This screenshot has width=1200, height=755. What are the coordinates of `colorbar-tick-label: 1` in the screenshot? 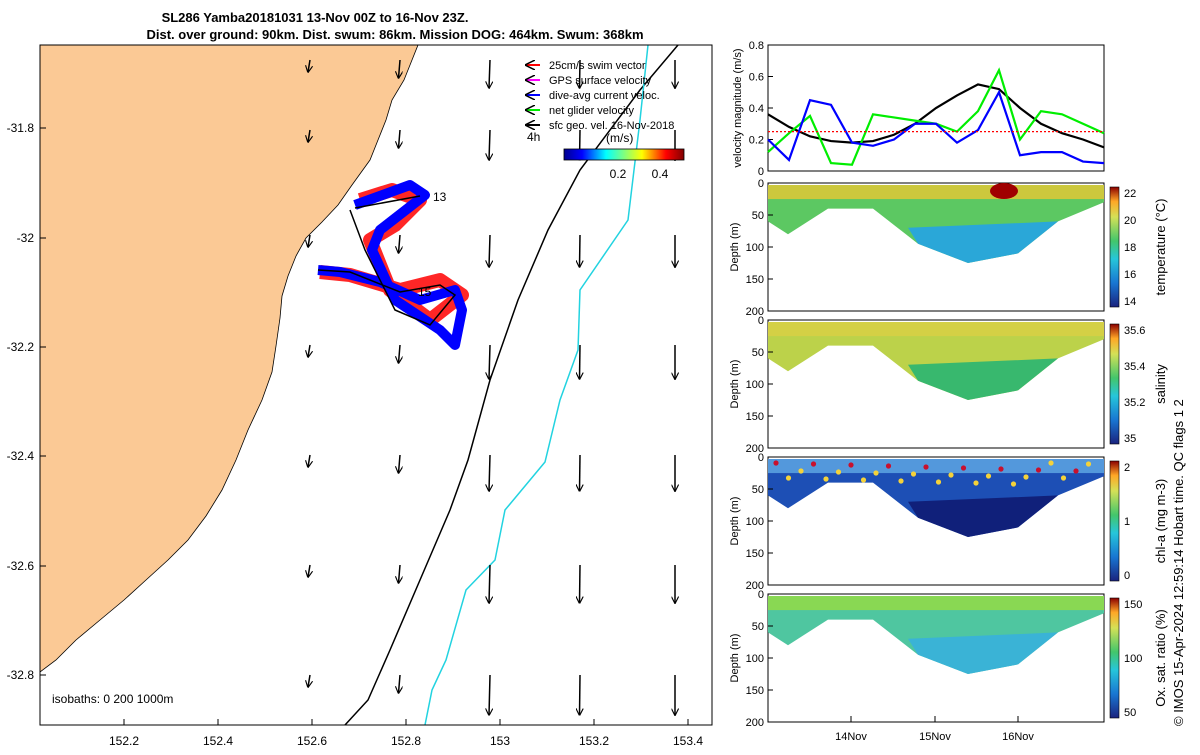 It's located at (1127, 522).